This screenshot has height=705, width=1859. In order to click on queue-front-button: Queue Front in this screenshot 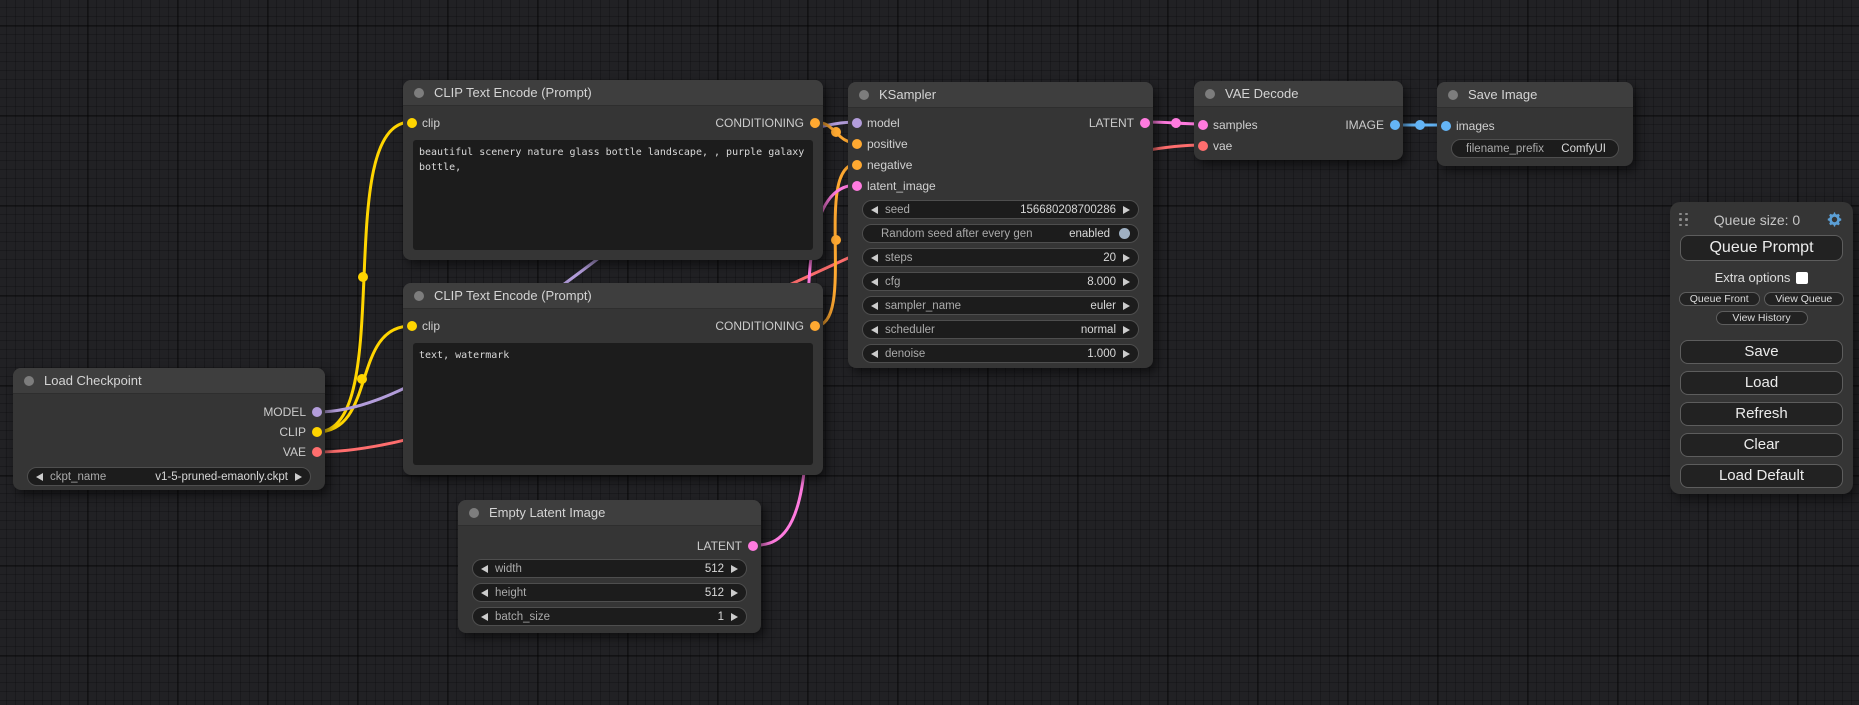, I will do `click(1719, 299)`.